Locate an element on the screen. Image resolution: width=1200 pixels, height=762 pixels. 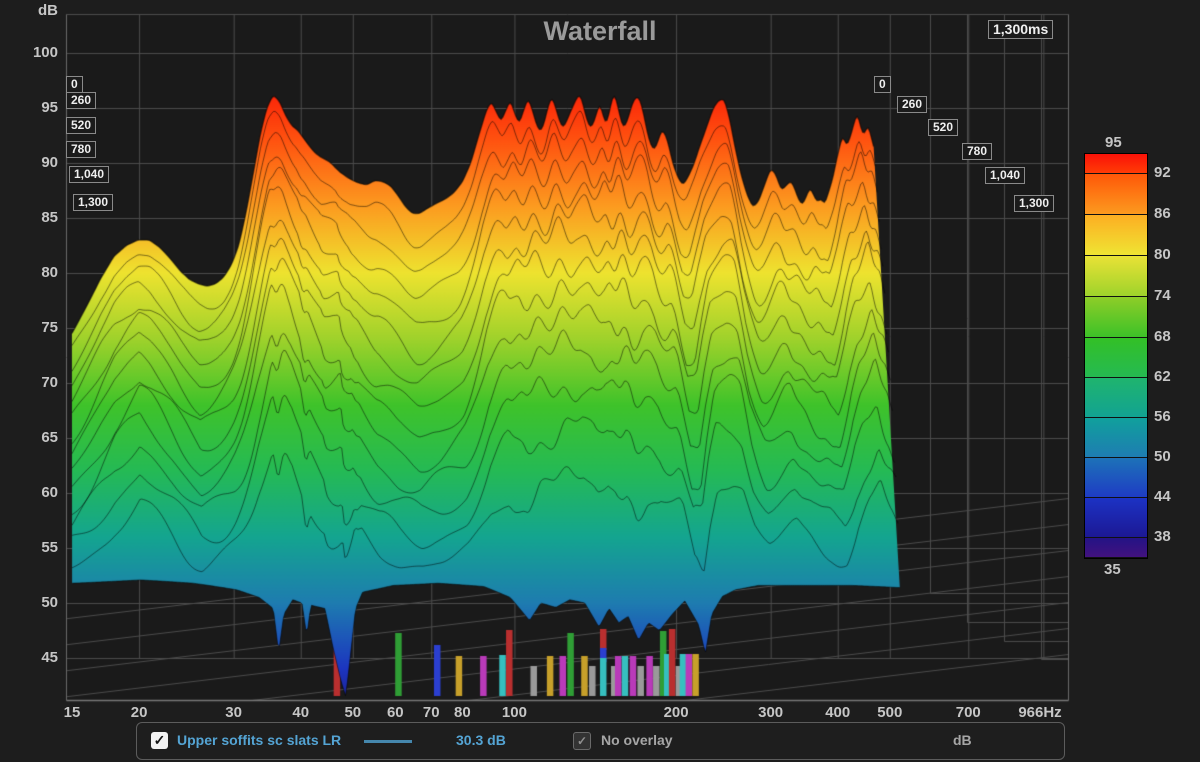
y-tick-label: 60 is located at coordinates (49, 492).